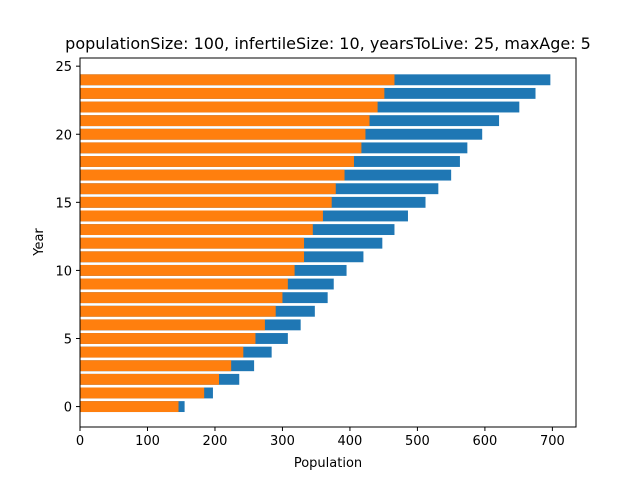 The image size is (640, 480). What do you see at coordinates (63, 135) in the screenshot?
I see `y-tick-label: 20` at bounding box center [63, 135].